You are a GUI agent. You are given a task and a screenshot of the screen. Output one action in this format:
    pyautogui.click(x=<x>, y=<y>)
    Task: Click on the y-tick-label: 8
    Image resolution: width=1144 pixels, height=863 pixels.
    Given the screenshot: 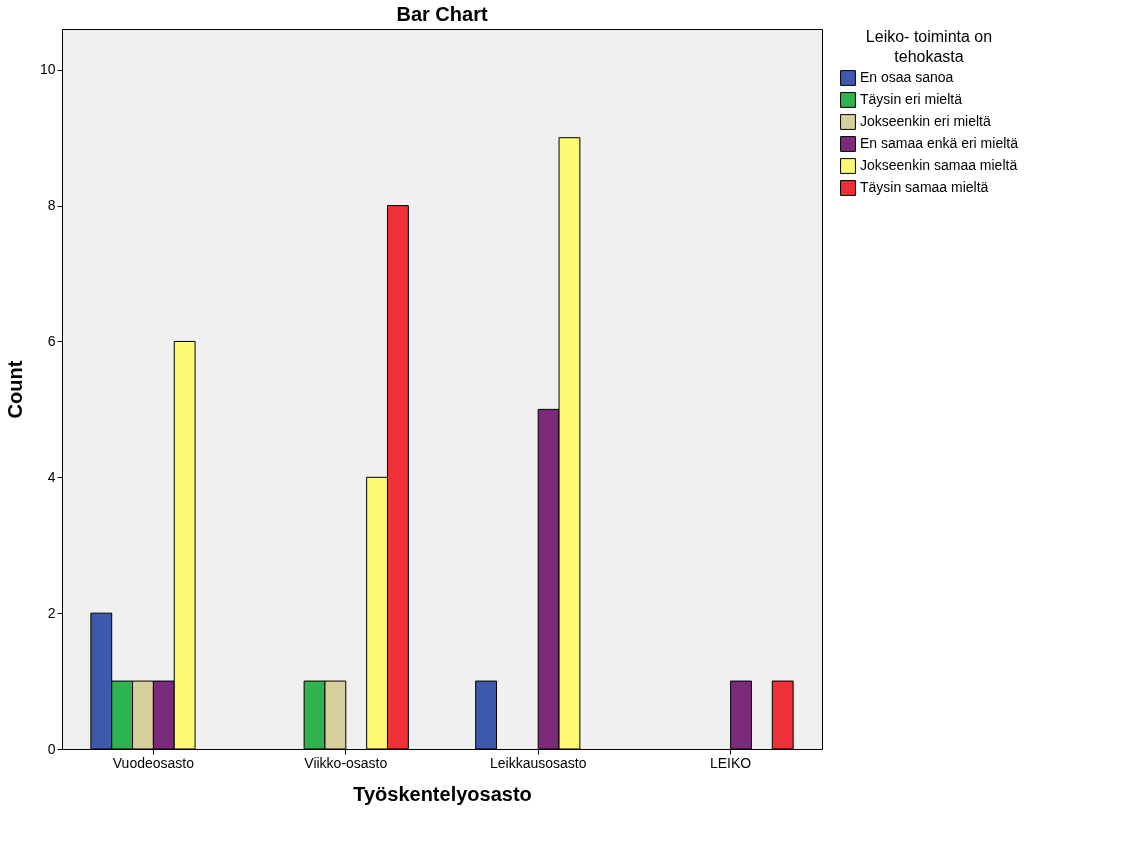 What is the action you would take?
    pyautogui.click(x=51, y=205)
    